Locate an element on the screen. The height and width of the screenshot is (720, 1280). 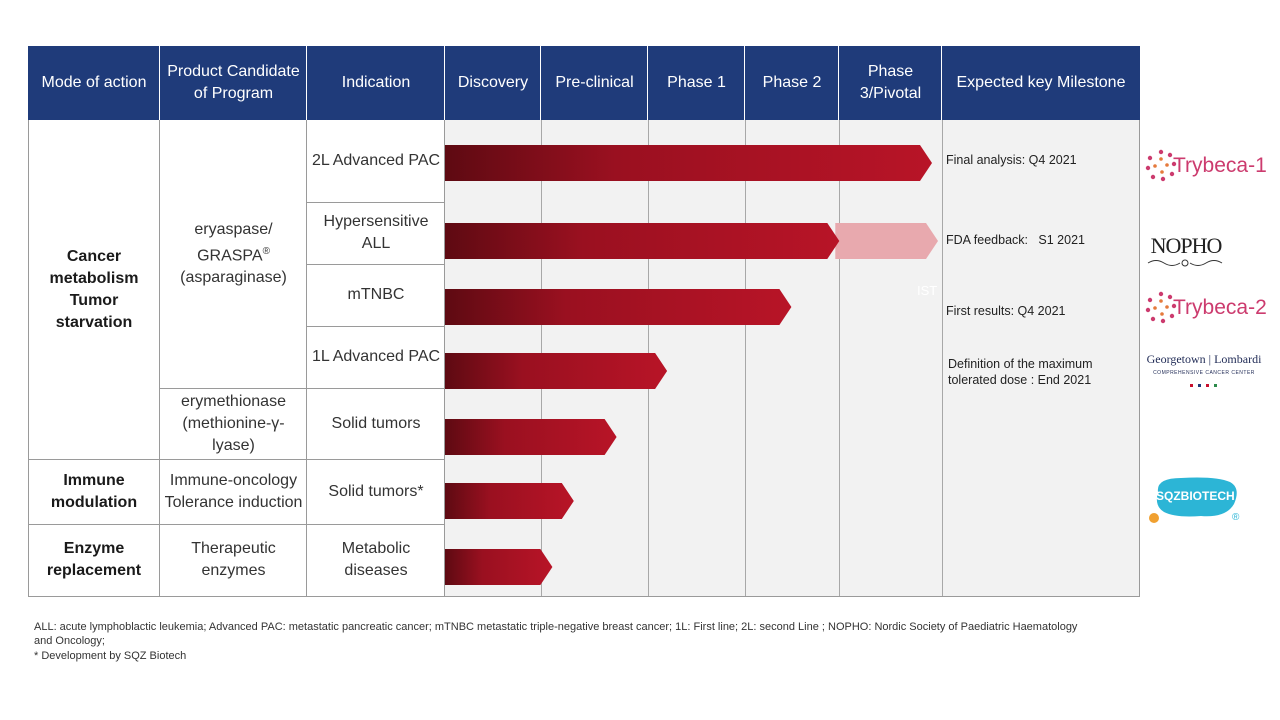
nopho-logo: NOPHO is located at coordinates (1186, 251).